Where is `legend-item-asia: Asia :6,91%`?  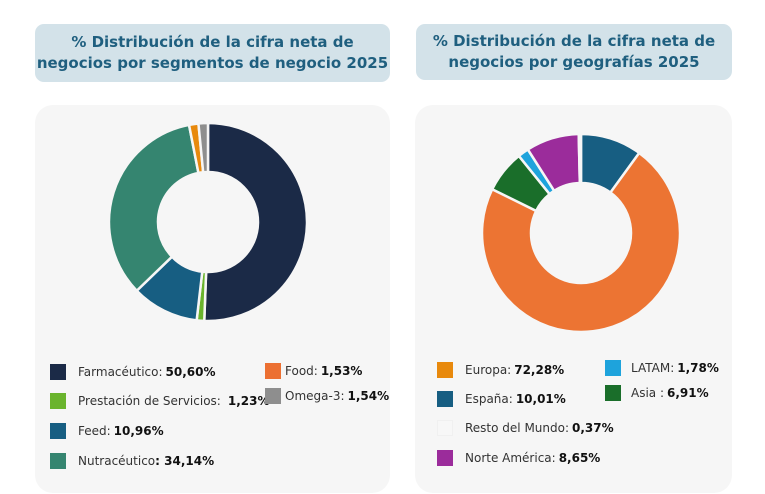
legend-item-asia: Asia :6,91% is located at coordinates (657, 393).